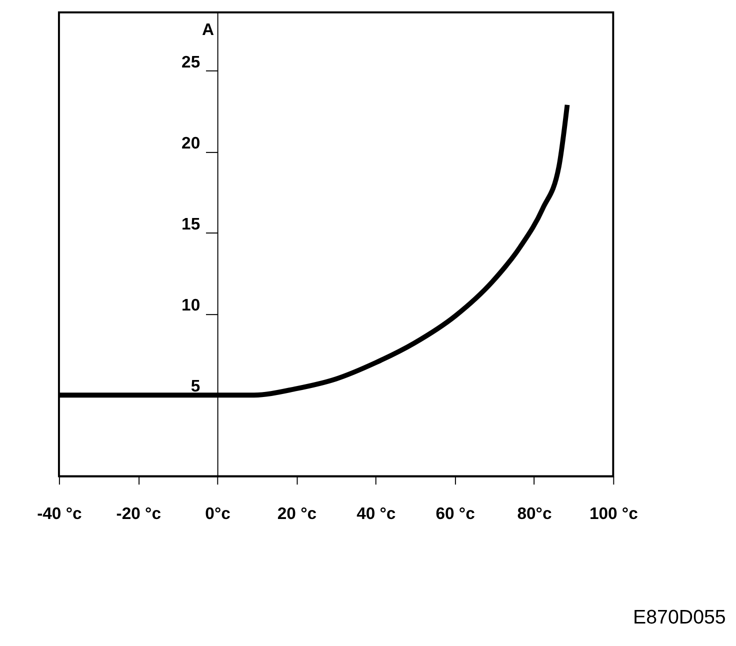 This screenshot has height=646, width=736. I want to click on x-tick-label: 20 °c, so click(297, 513).